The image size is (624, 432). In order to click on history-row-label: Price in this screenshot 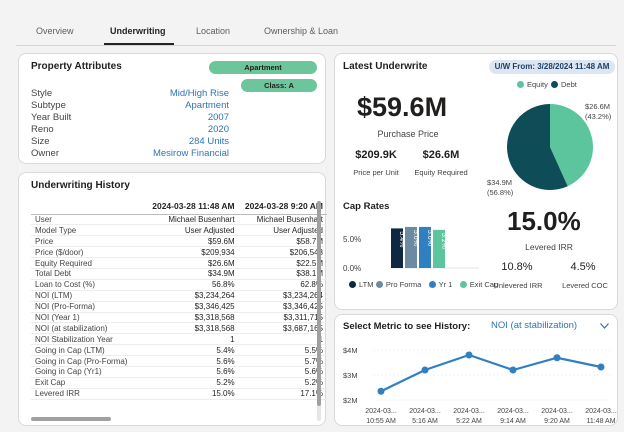, I will do `click(85, 241)`.